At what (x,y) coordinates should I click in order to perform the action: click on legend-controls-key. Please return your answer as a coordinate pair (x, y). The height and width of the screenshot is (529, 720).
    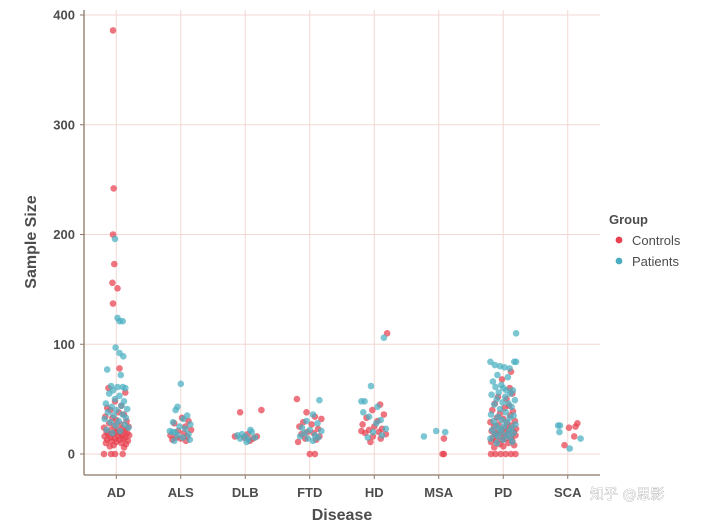
    Looking at the image, I should click on (619, 240).